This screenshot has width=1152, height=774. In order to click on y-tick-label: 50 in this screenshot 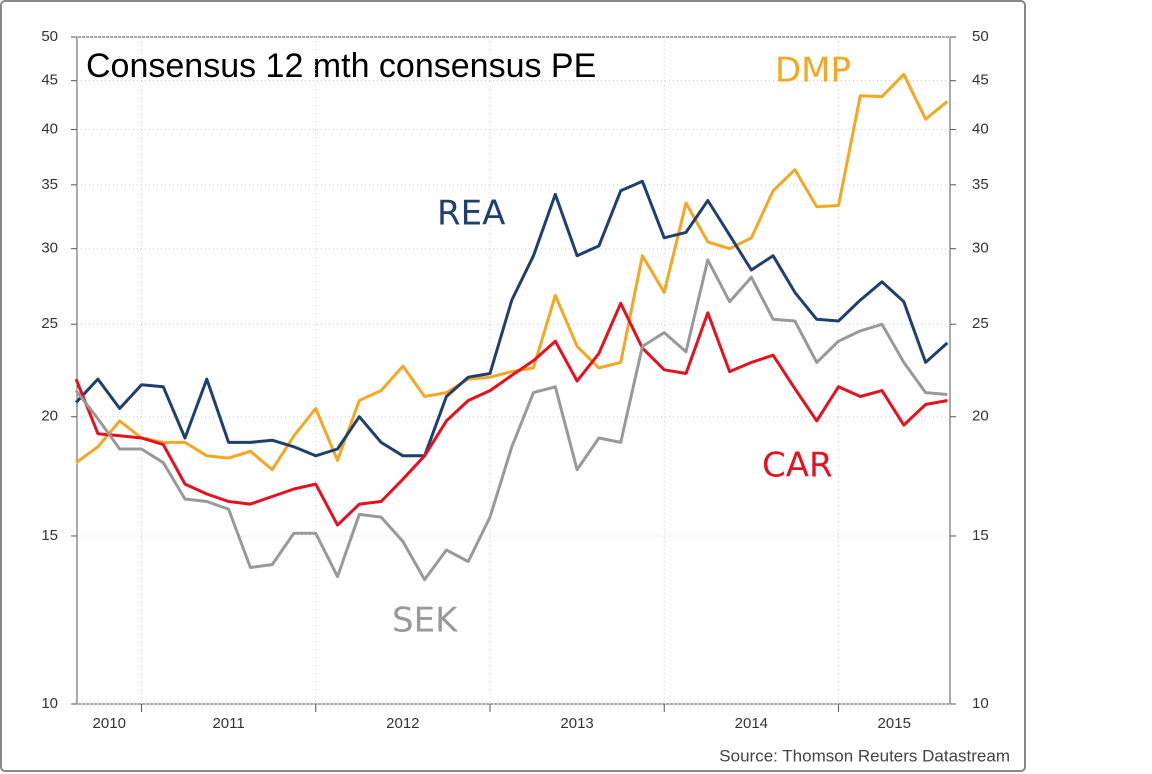, I will do `click(49, 36)`.